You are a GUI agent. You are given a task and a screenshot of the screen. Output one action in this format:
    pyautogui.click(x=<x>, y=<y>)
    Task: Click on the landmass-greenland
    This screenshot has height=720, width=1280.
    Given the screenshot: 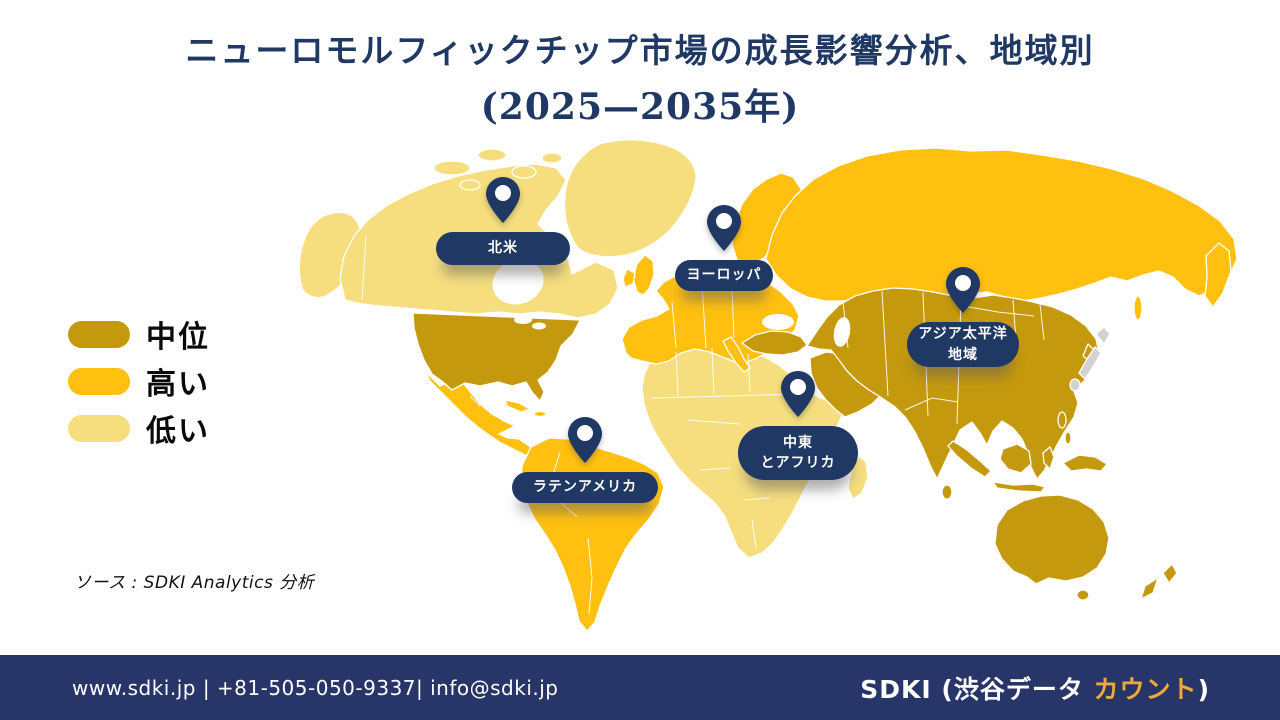 What is the action you would take?
    pyautogui.click(x=630, y=198)
    